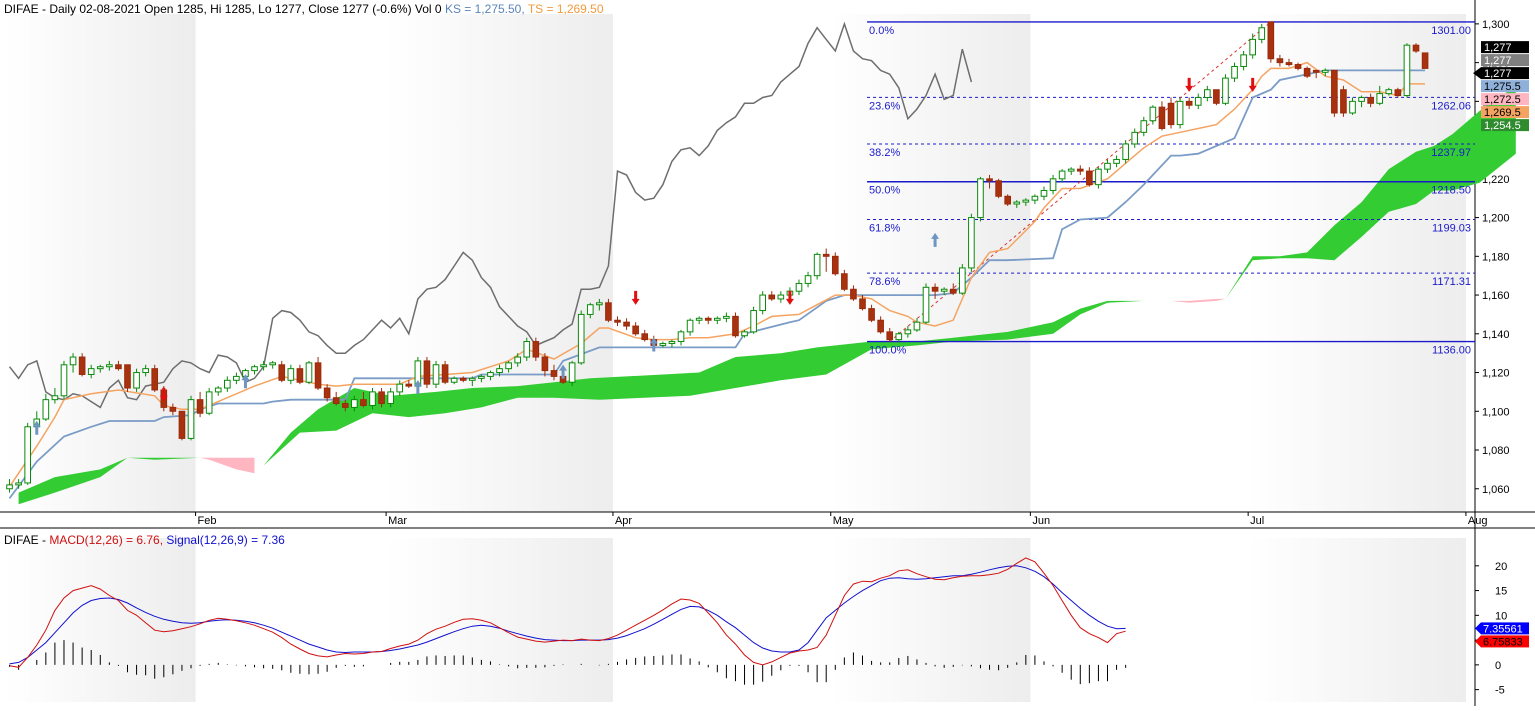  I want to click on x-tick-label: Feb, so click(207, 521).